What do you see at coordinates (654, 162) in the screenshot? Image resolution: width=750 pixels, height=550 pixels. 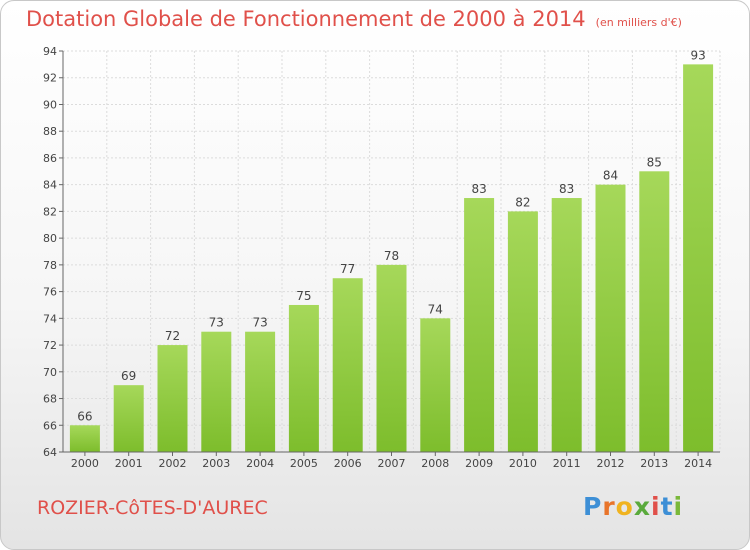 I see `bar-value-label: 85` at bounding box center [654, 162].